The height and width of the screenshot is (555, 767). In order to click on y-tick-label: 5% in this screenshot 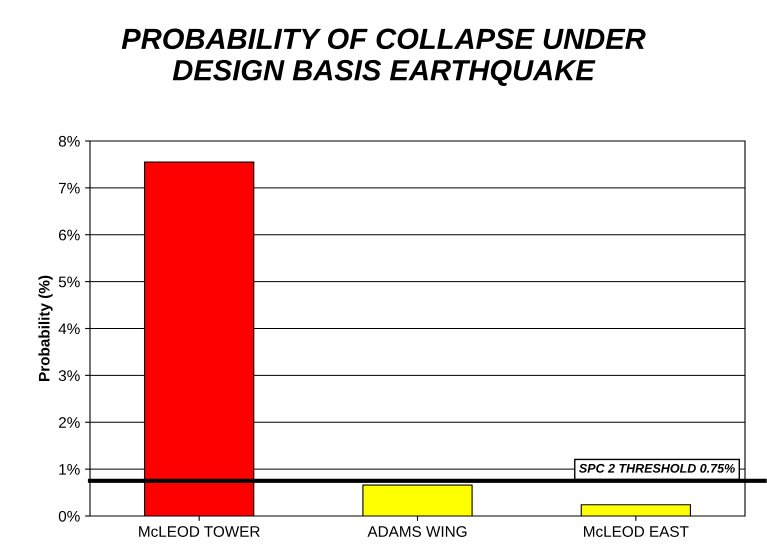, I will do `click(69, 282)`.